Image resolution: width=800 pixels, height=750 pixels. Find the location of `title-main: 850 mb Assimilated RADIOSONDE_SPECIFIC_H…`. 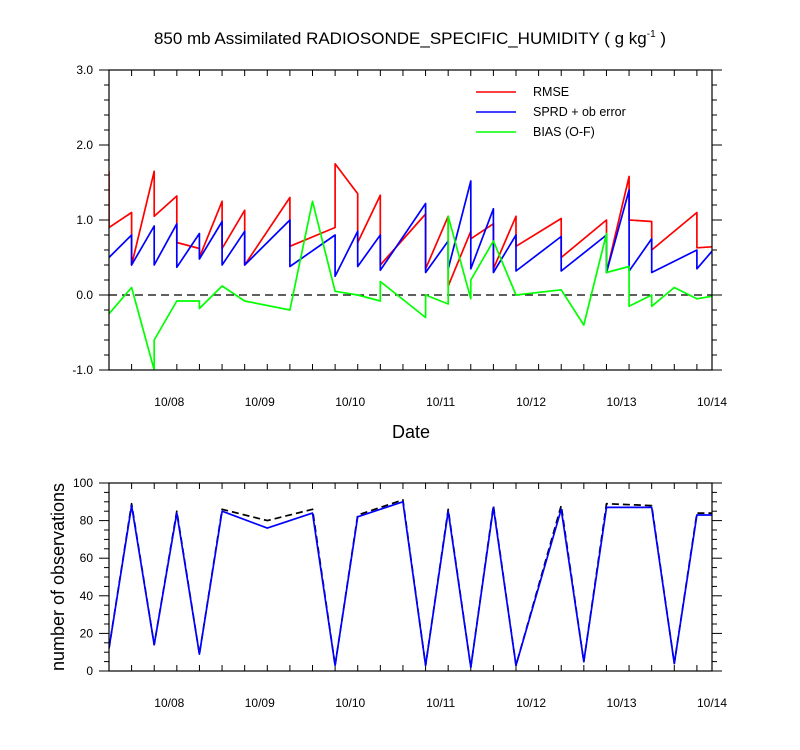

title-main: 850 mb Assimilated RADIOSONDE_SPECIFIC_H… is located at coordinates (400, 38).